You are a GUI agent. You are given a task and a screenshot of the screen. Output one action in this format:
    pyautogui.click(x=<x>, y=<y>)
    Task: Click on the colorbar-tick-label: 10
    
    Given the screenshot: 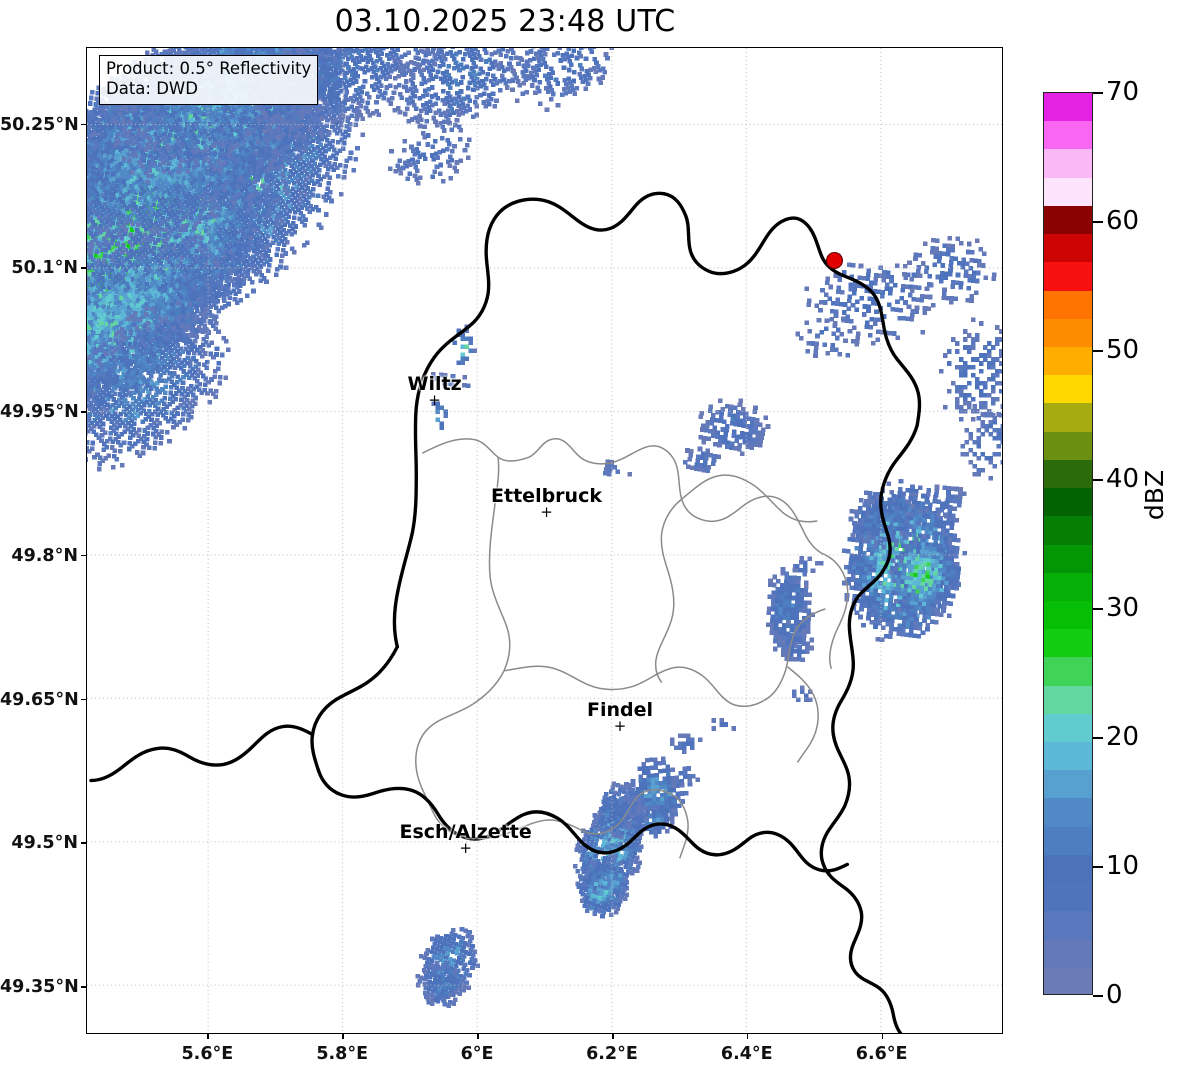 What is the action you would take?
    pyautogui.click(x=1123, y=866)
    